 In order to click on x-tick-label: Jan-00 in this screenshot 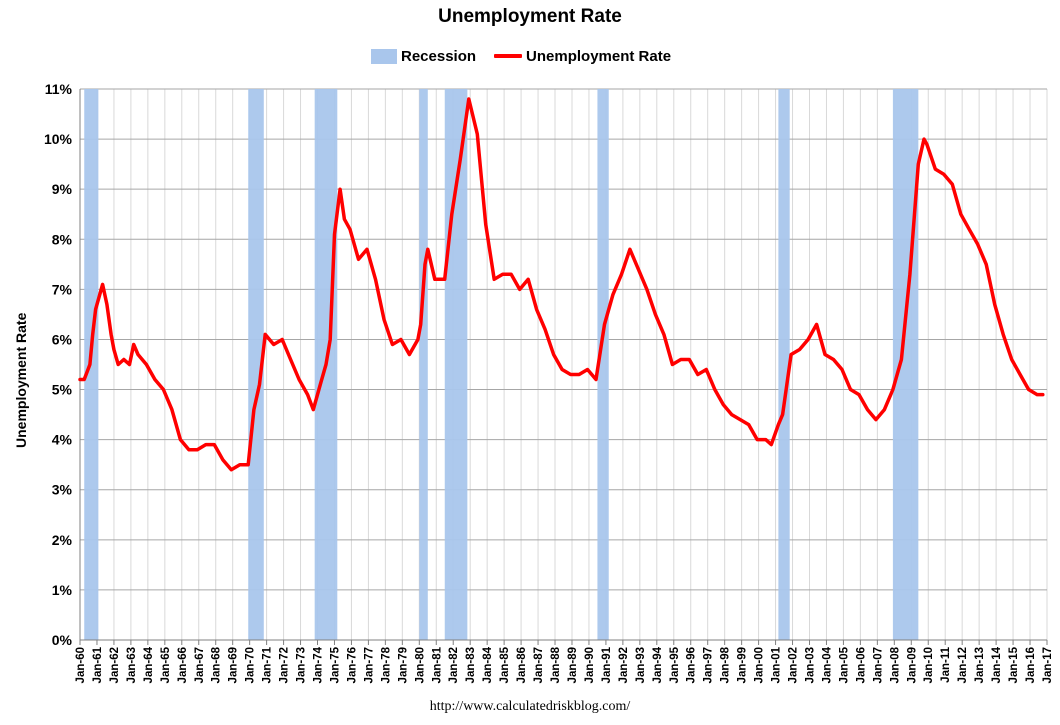, I will do `click(760, 665)`.